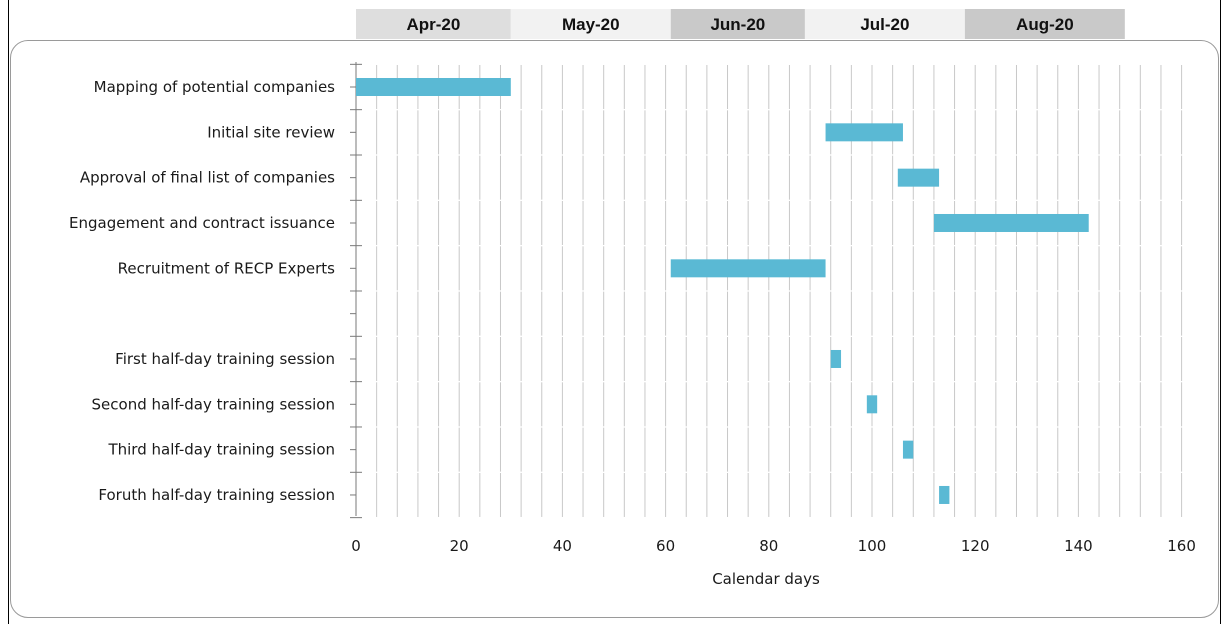  What do you see at coordinates (202, 223) in the screenshot?
I see `task-label: Engagement and contract issuance` at bounding box center [202, 223].